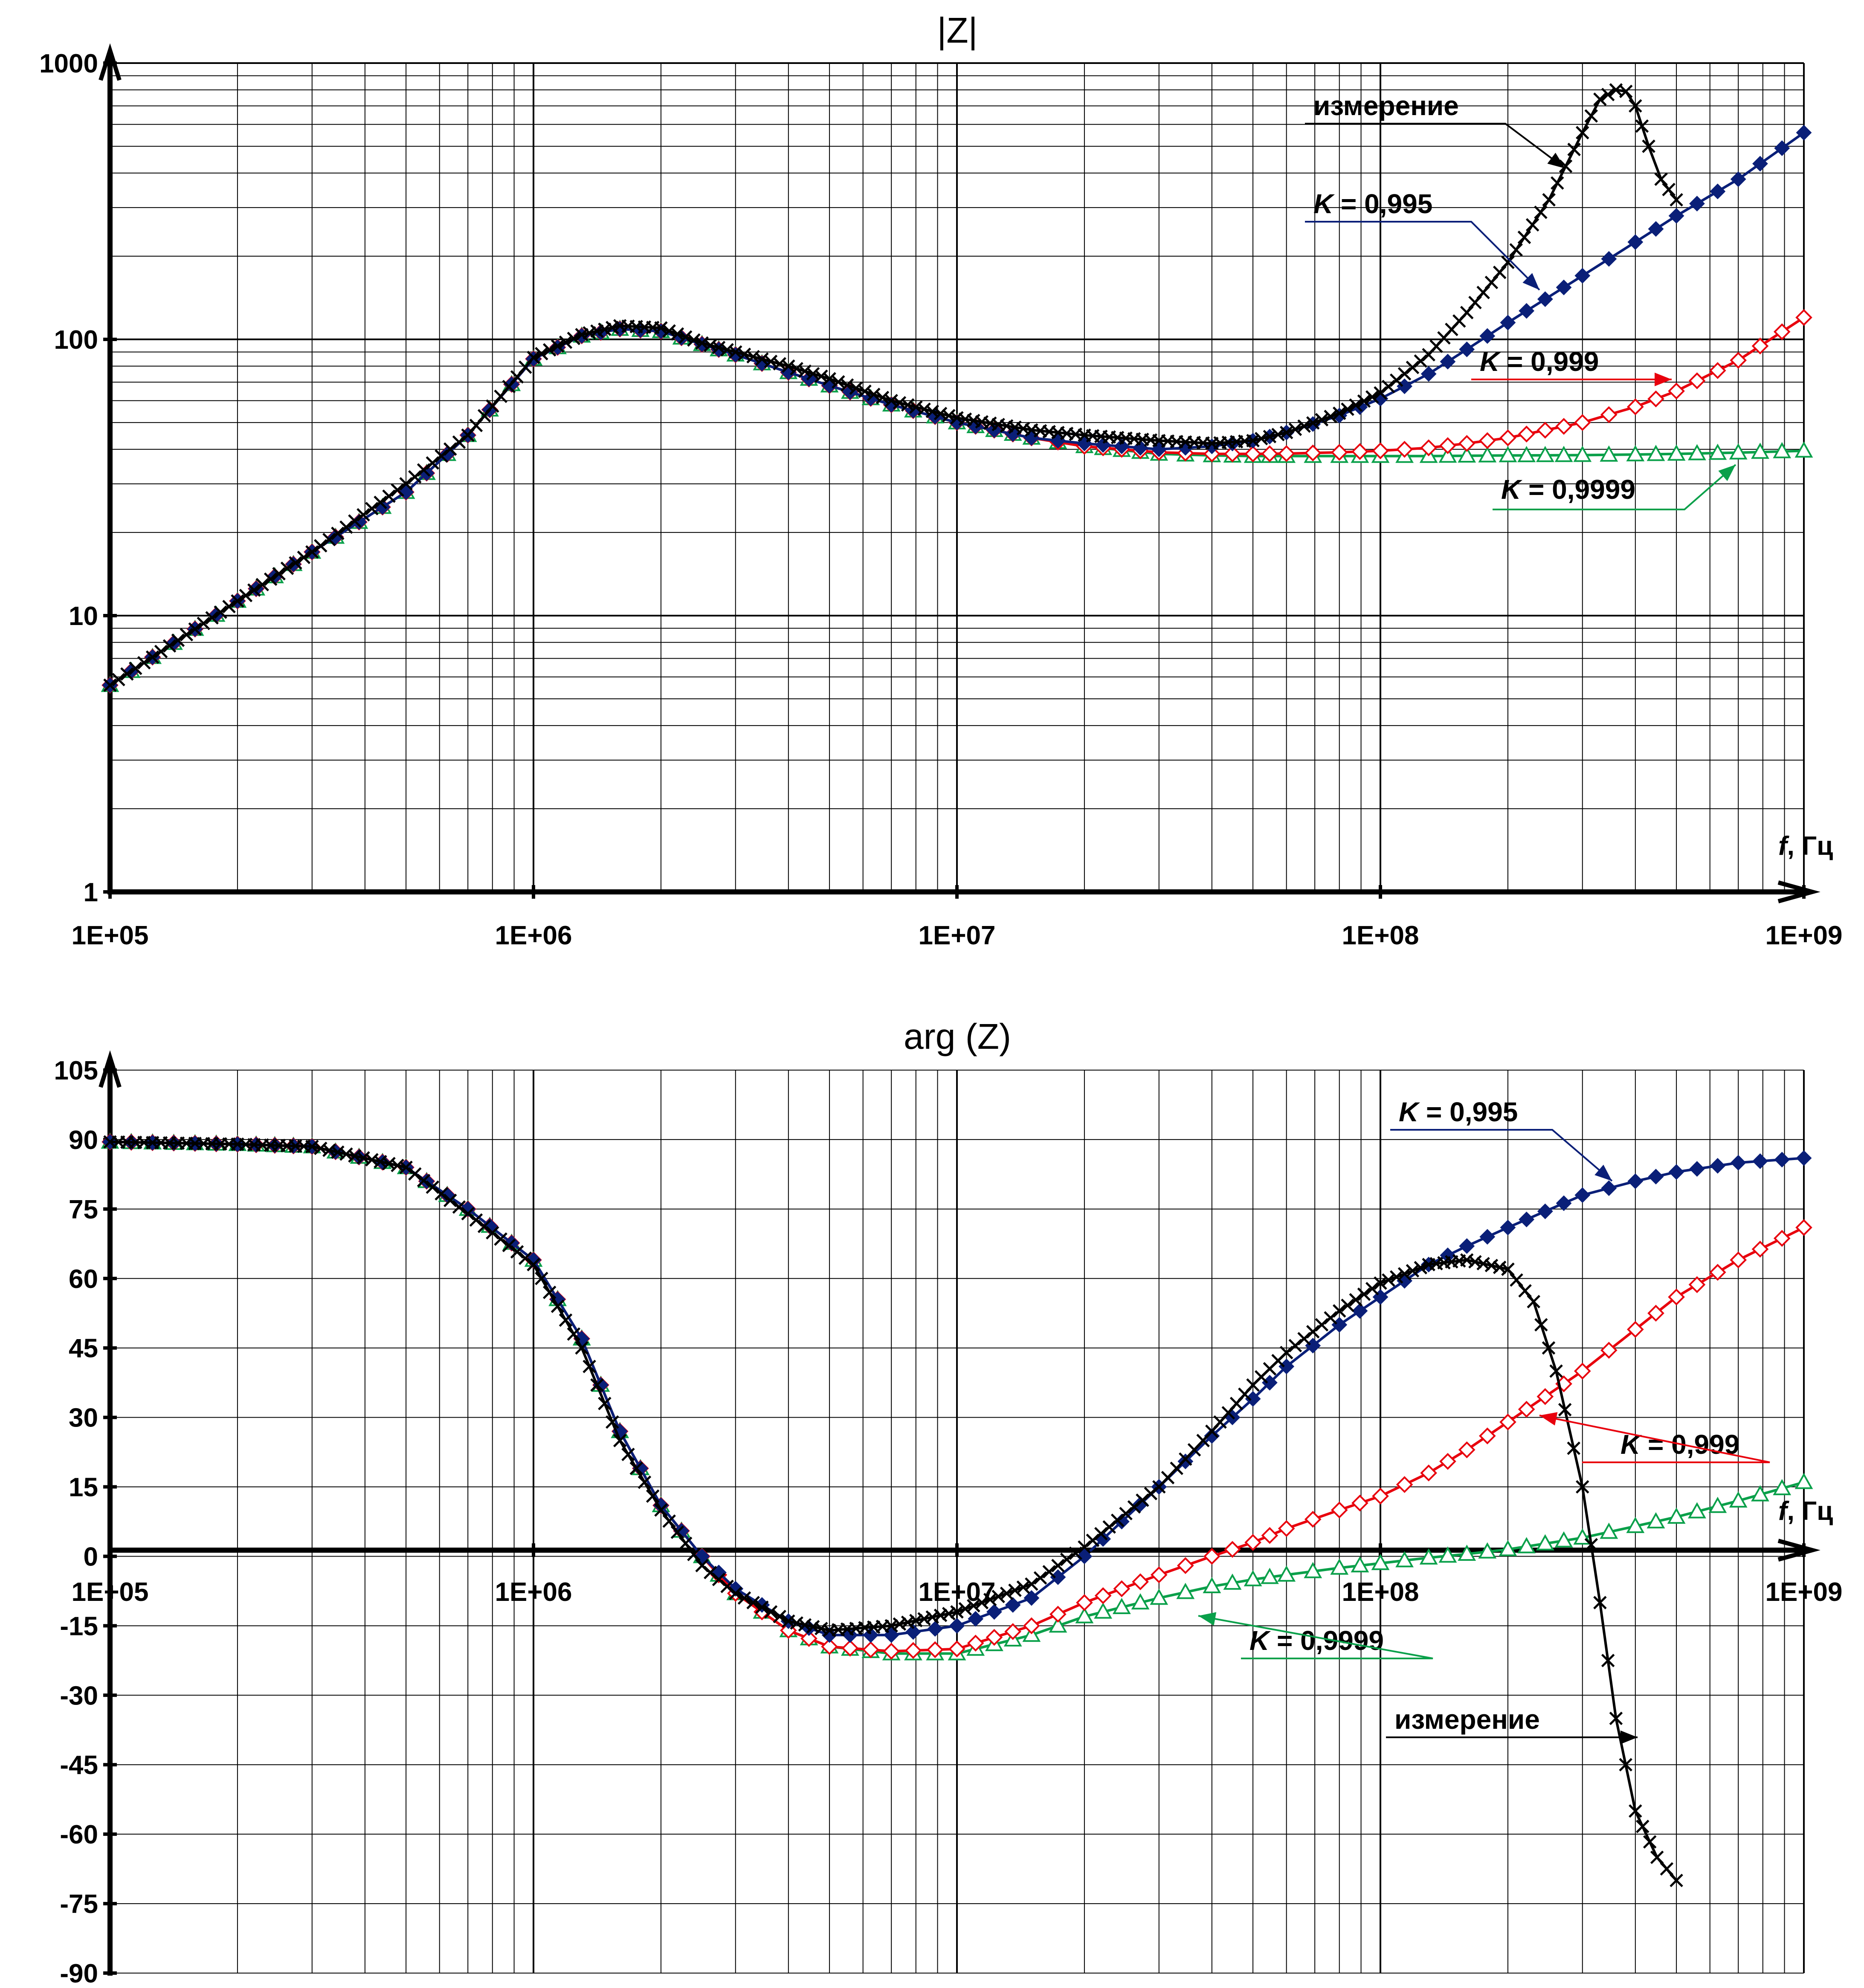  I want to click on series-label: K = 0,995, so click(1372, 203).